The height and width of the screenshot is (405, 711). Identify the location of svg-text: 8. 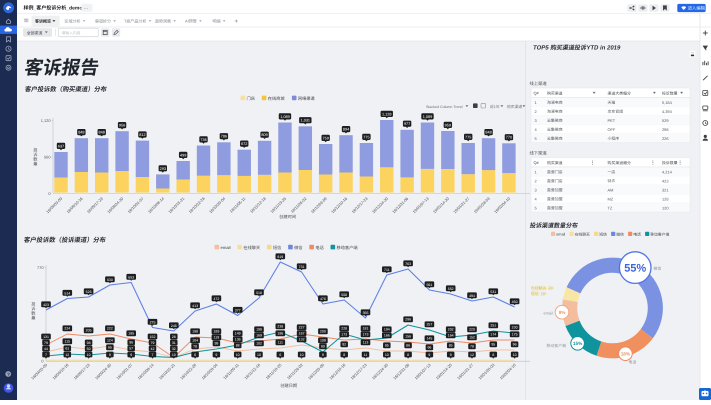
(408, 355).